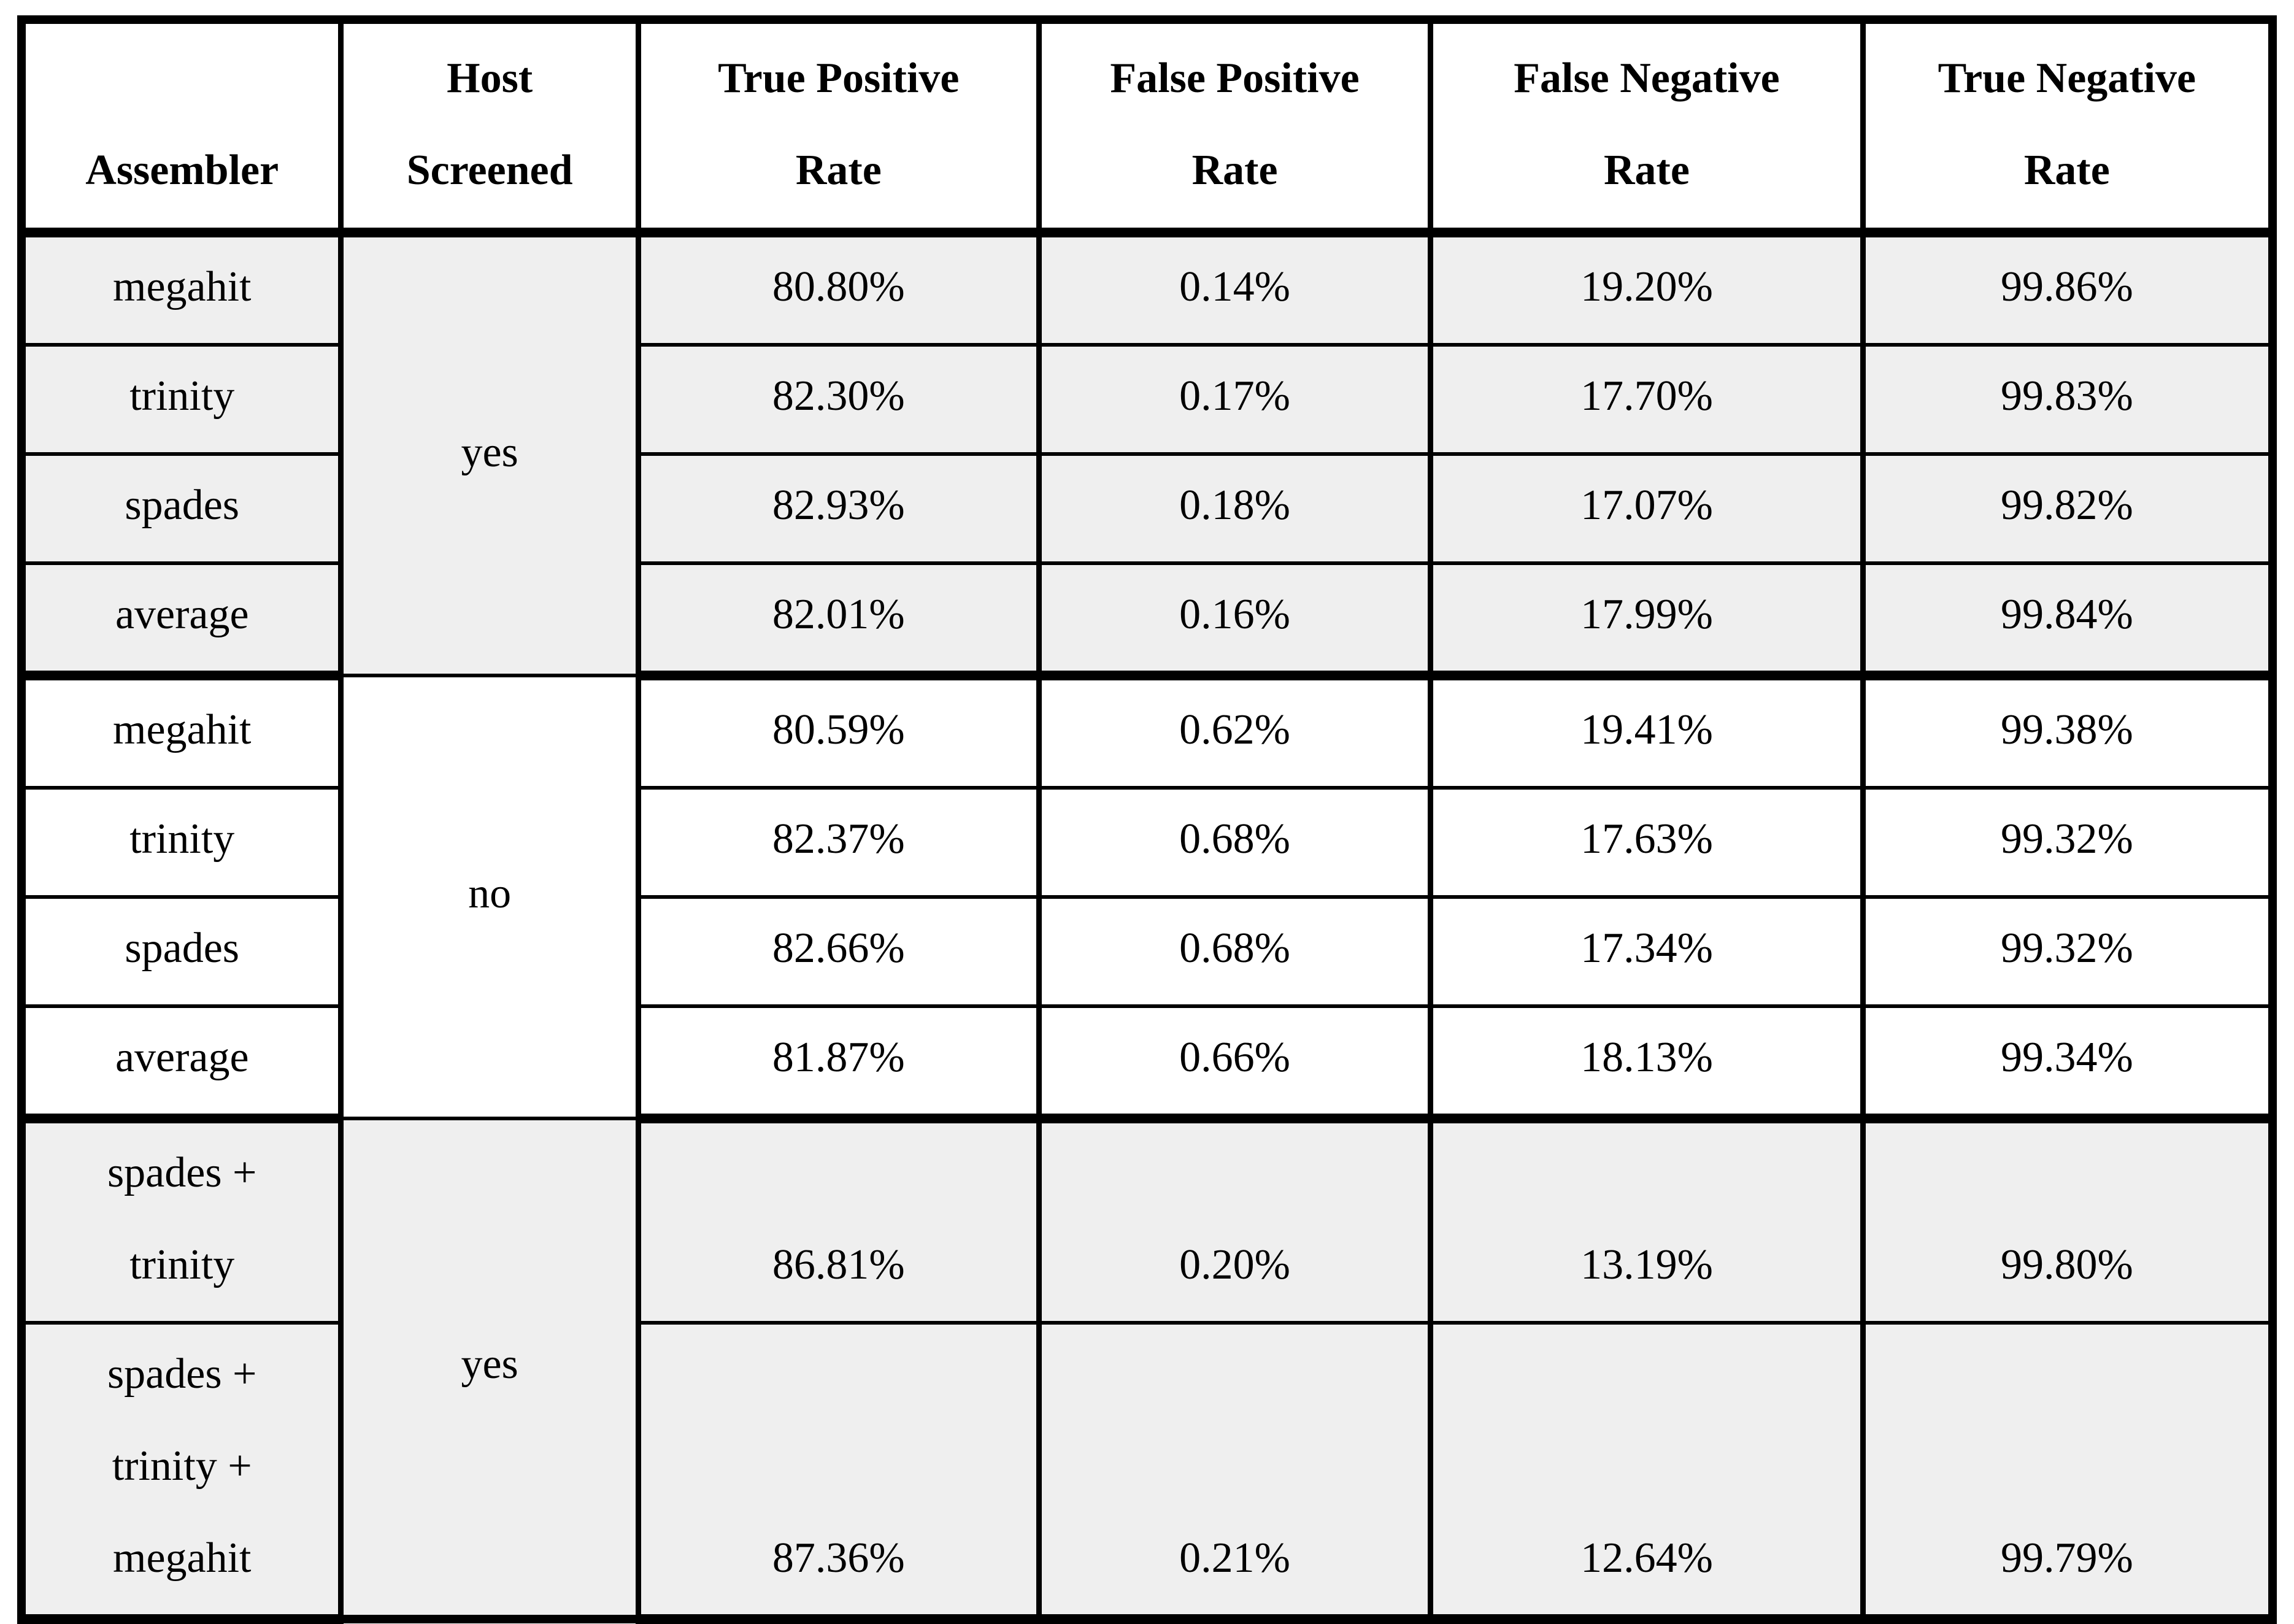 The width and height of the screenshot is (2294, 1624). What do you see at coordinates (1235, 127) in the screenshot?
I see `col-header-false-positive-rate: False Positive Rate` at bounding box center [1235, 127].